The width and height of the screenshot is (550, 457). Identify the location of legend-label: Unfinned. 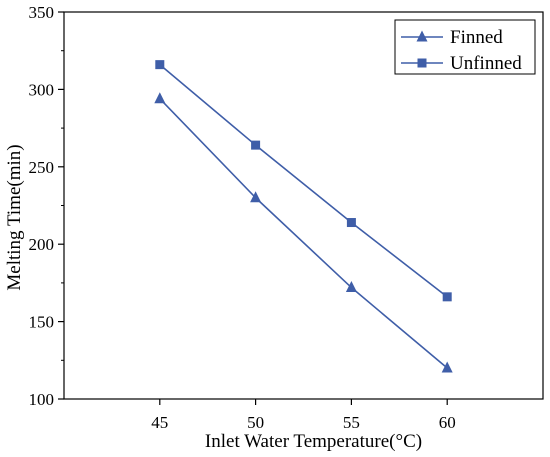
(486, 63).